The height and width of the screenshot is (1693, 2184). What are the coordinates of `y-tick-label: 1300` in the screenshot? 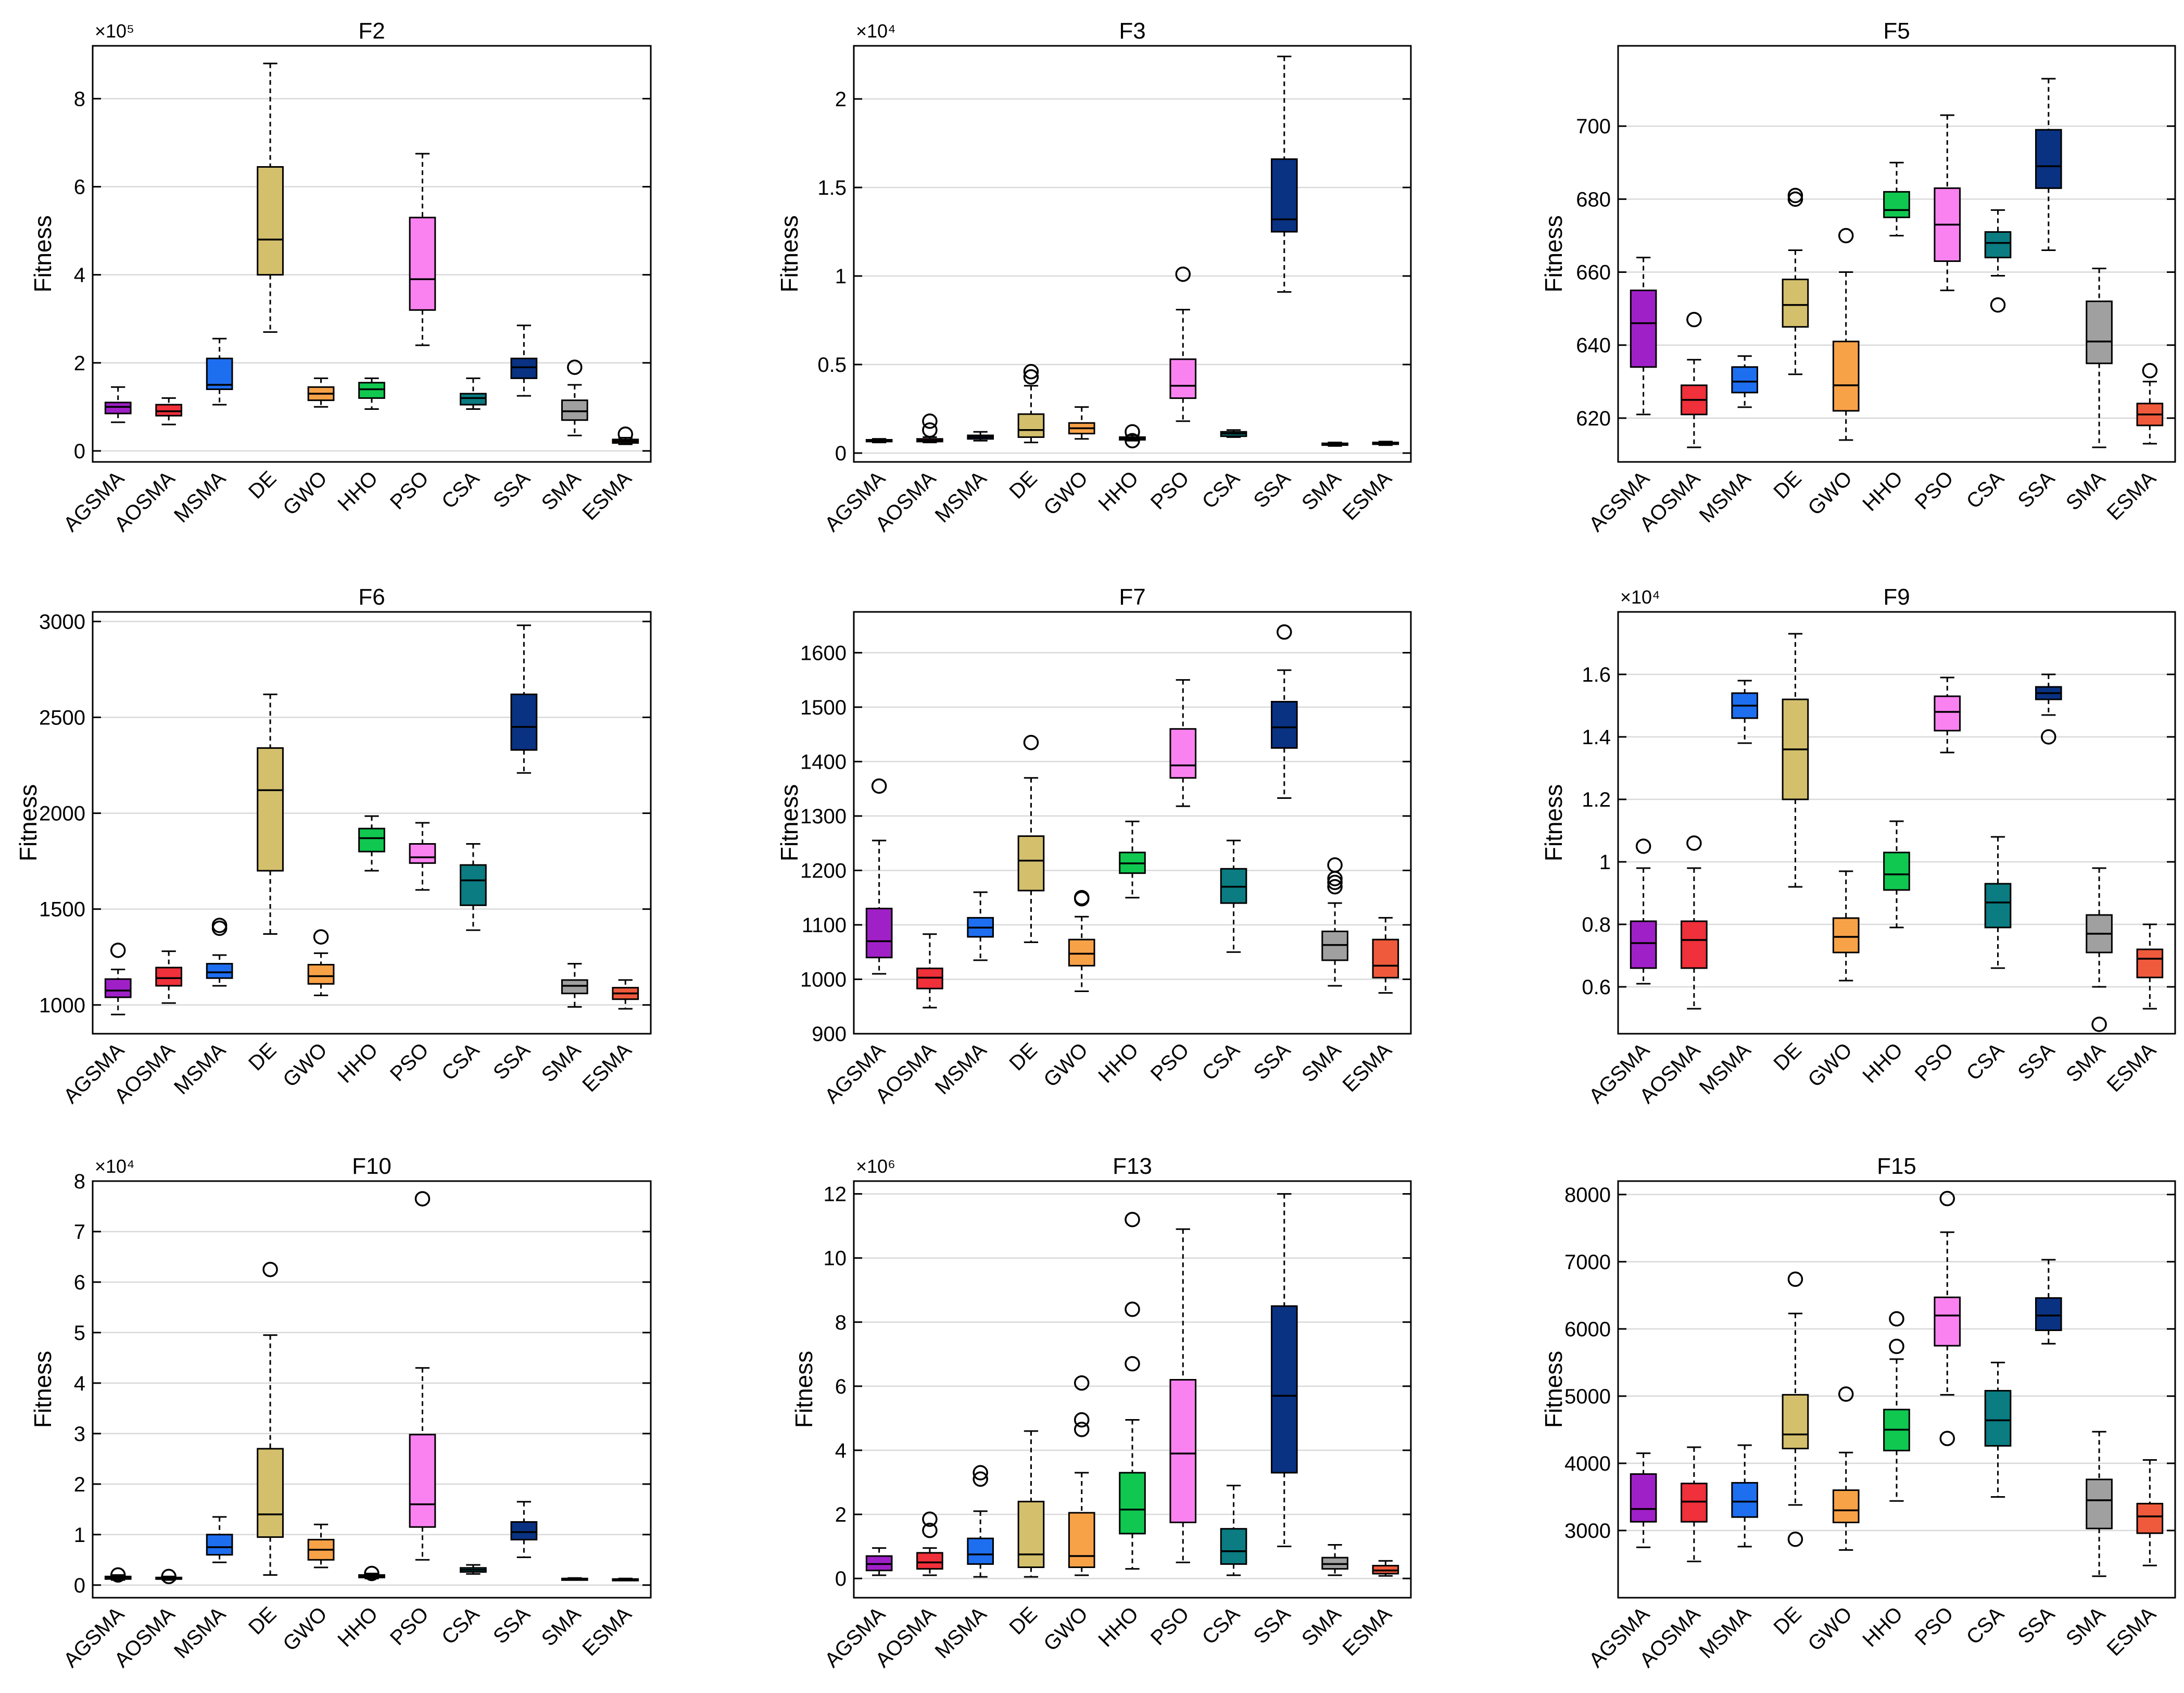 It's located at (823, 816).